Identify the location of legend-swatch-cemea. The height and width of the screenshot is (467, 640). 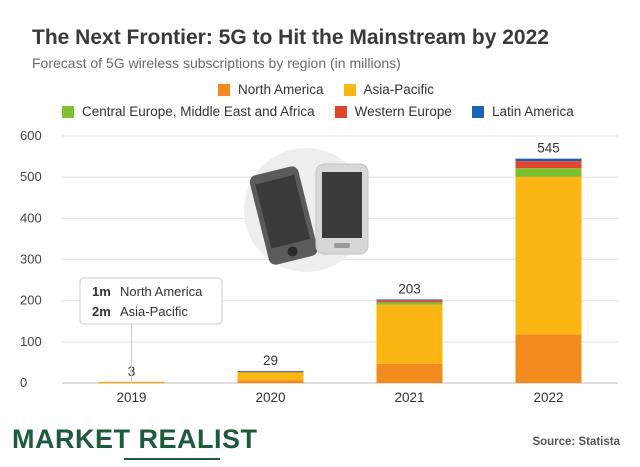
(68, 111).